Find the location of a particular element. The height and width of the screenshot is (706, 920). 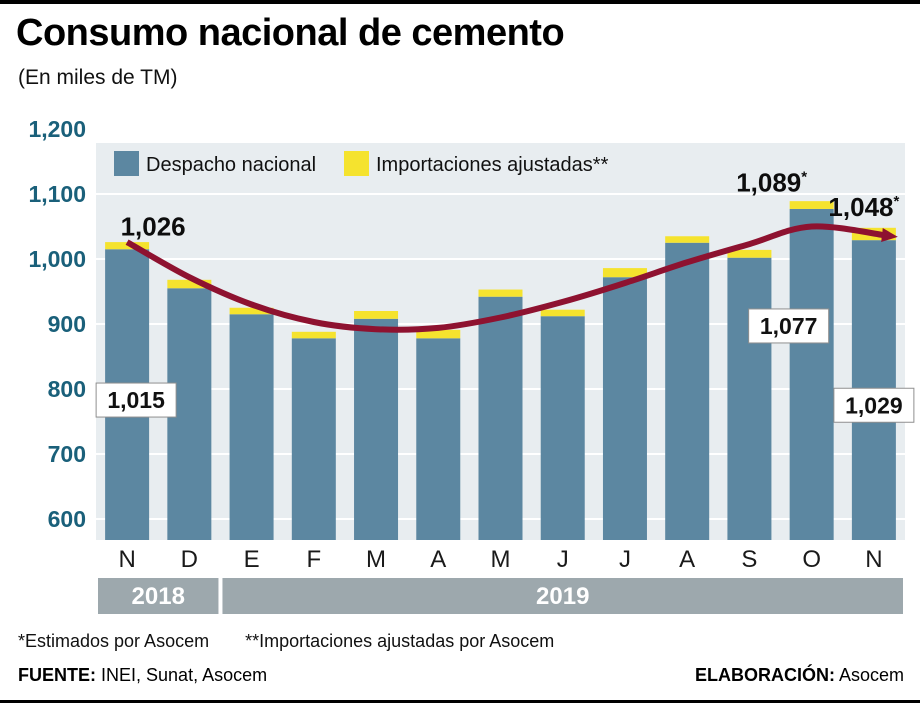

chart-units-subtitle: (En miles de TM) is located at coordinates (98, 77).